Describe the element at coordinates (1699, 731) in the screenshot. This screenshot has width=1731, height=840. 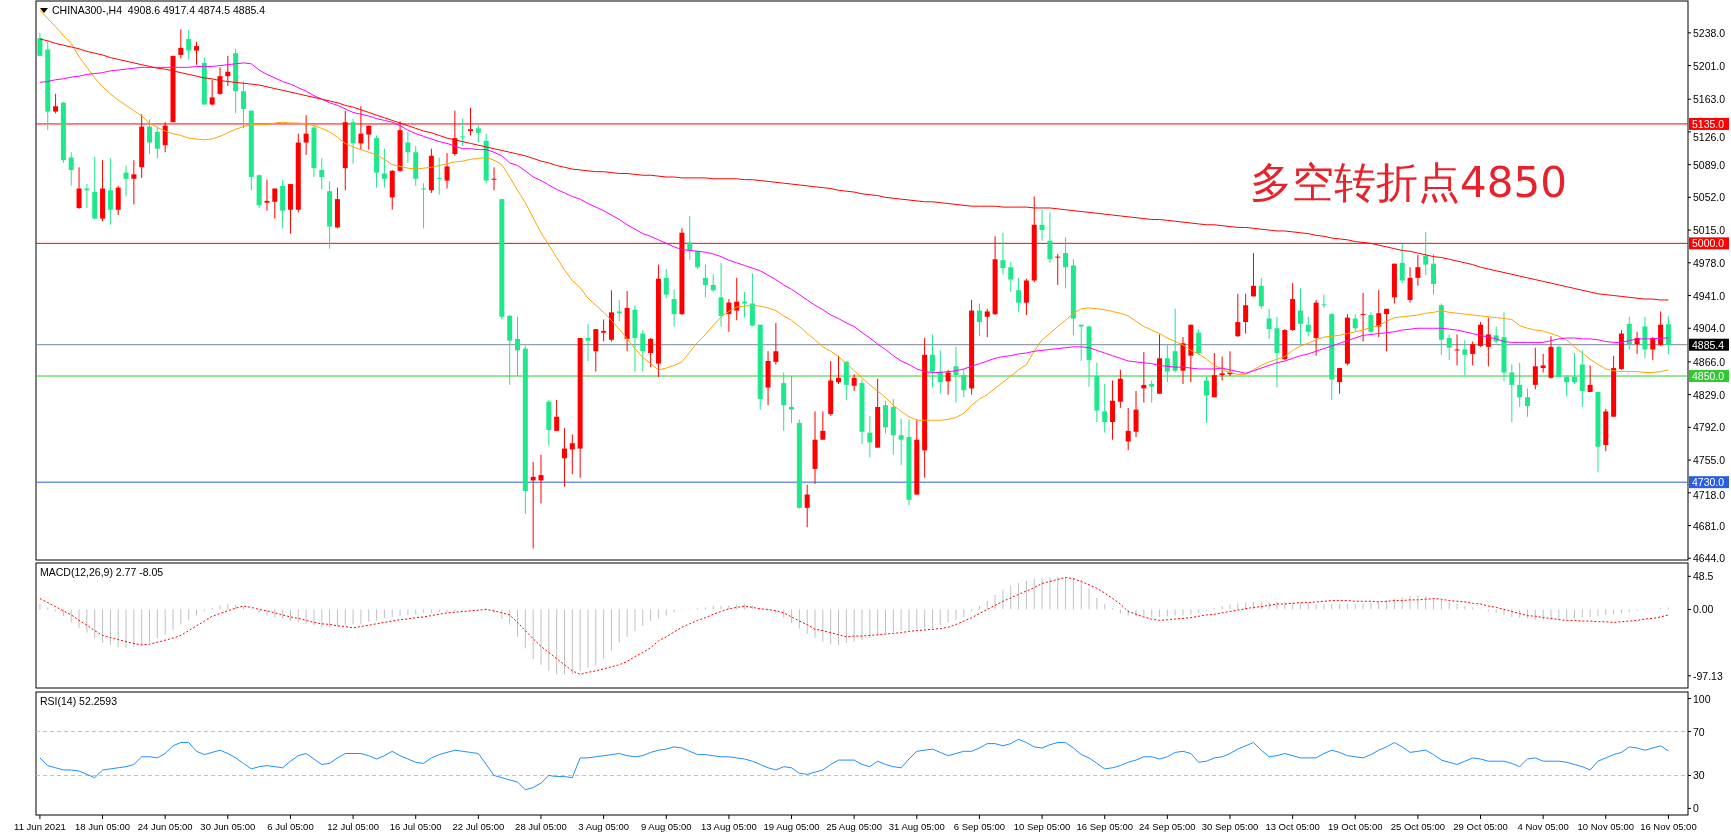
I see `y-tick-label: 70` at that location.